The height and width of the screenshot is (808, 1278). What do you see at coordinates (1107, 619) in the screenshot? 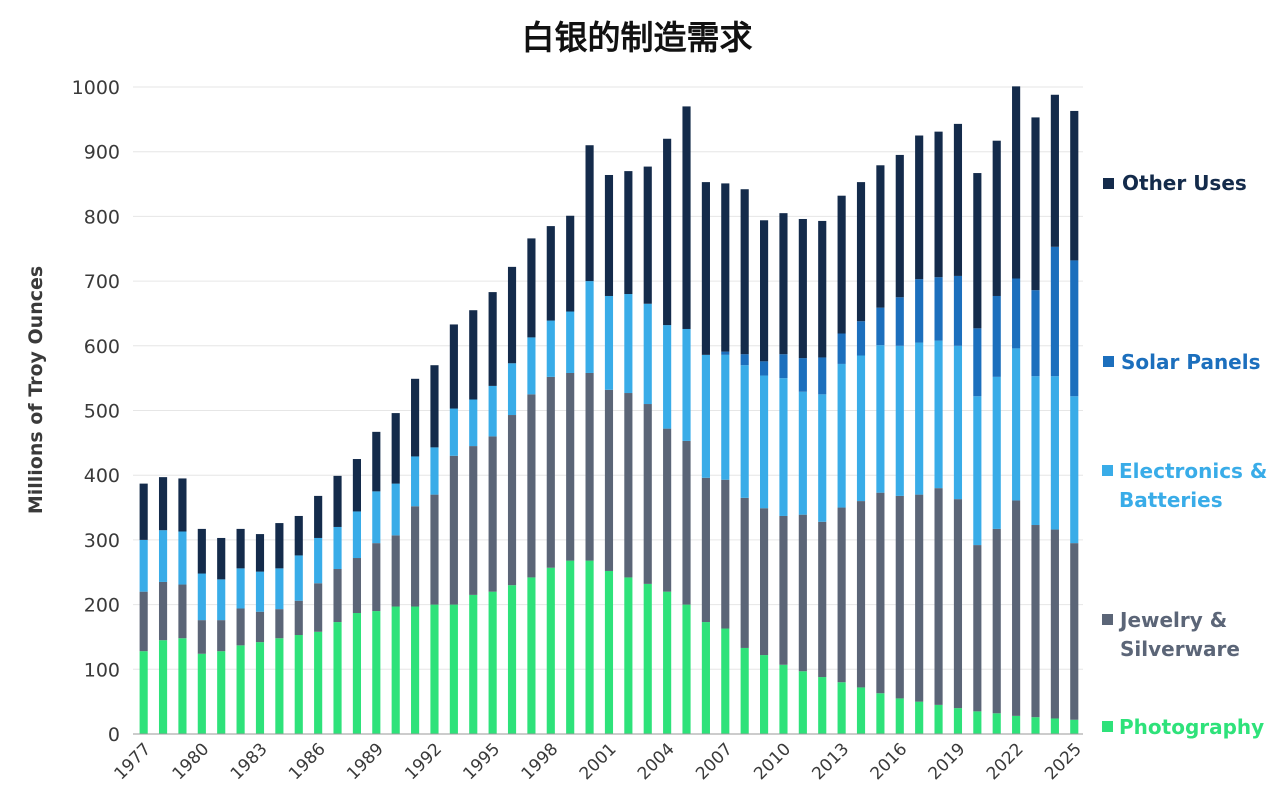
I see `legend-swatch-jewelry-silverware` at bounding box center [1107, 619].